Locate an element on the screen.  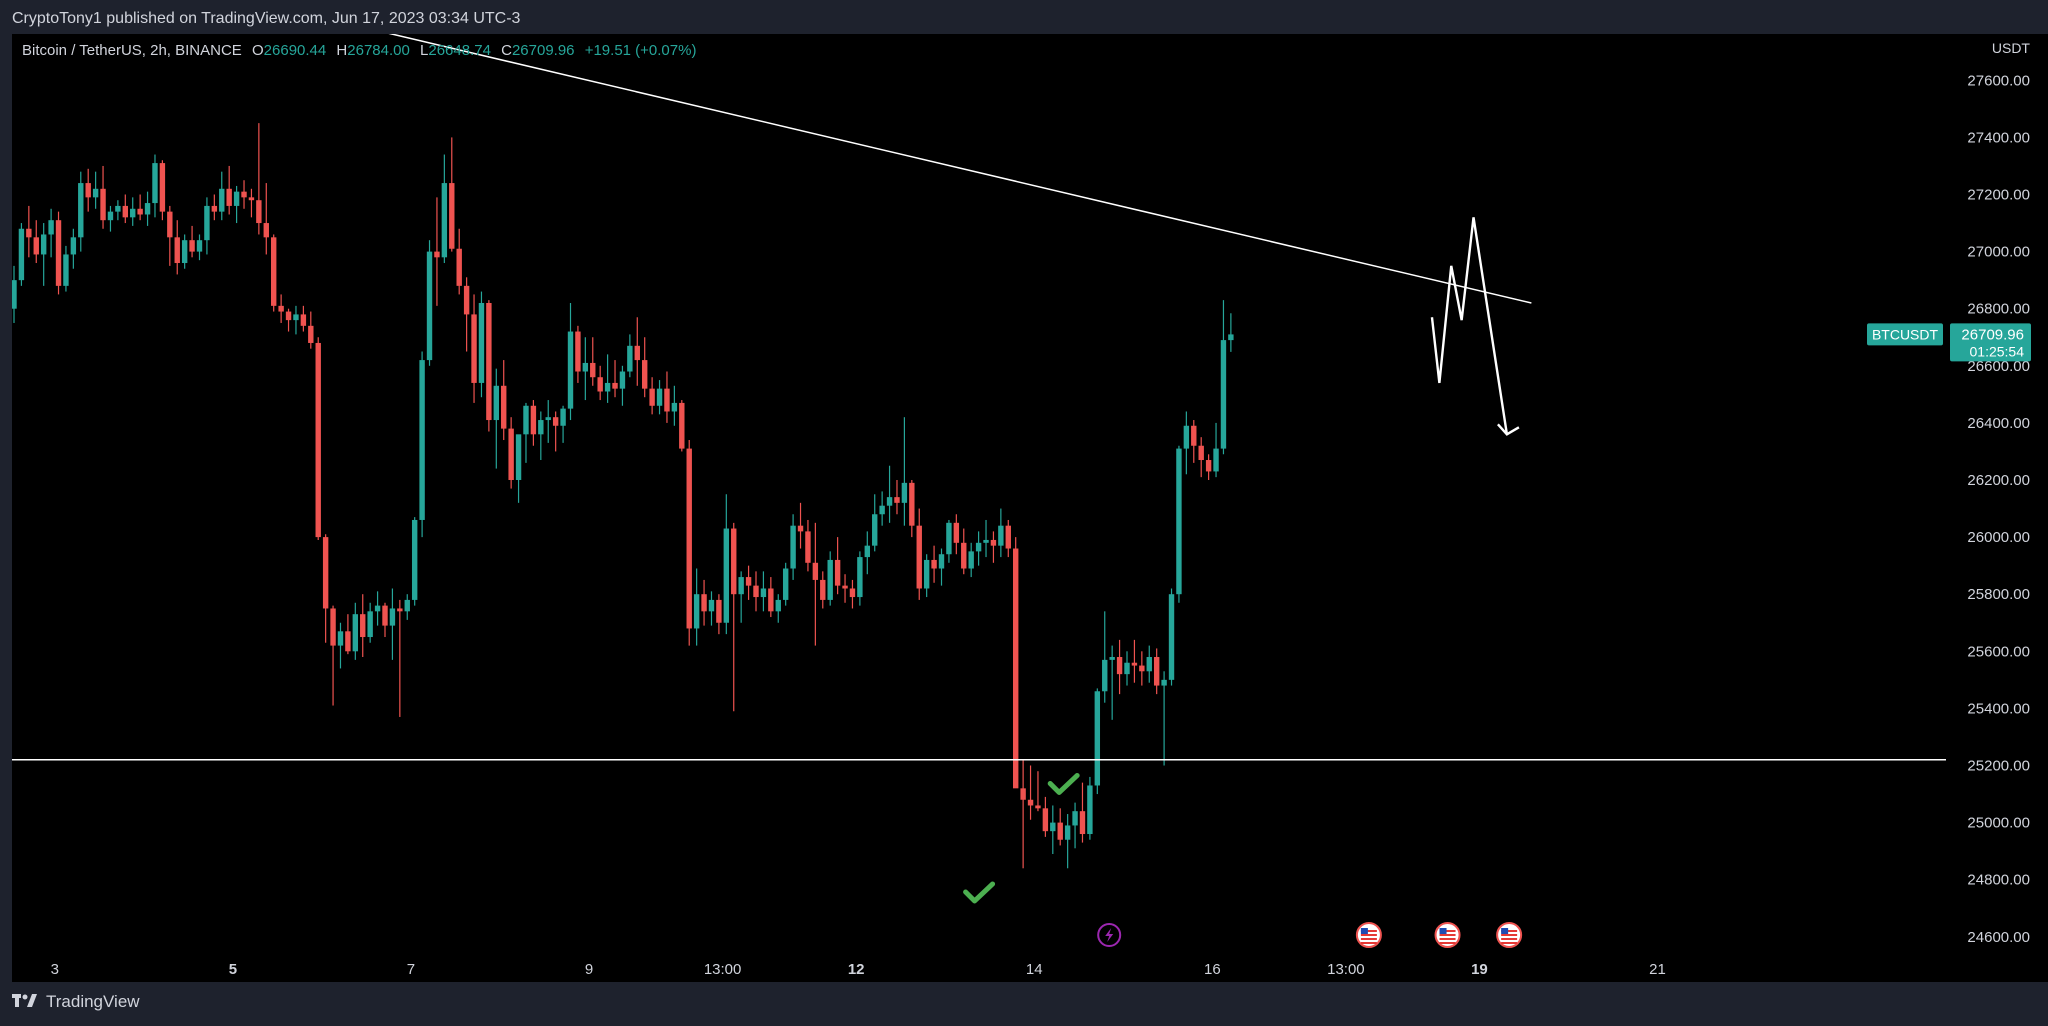
y-tick-label: 26000.00 is located at coordinates (1998, 537).